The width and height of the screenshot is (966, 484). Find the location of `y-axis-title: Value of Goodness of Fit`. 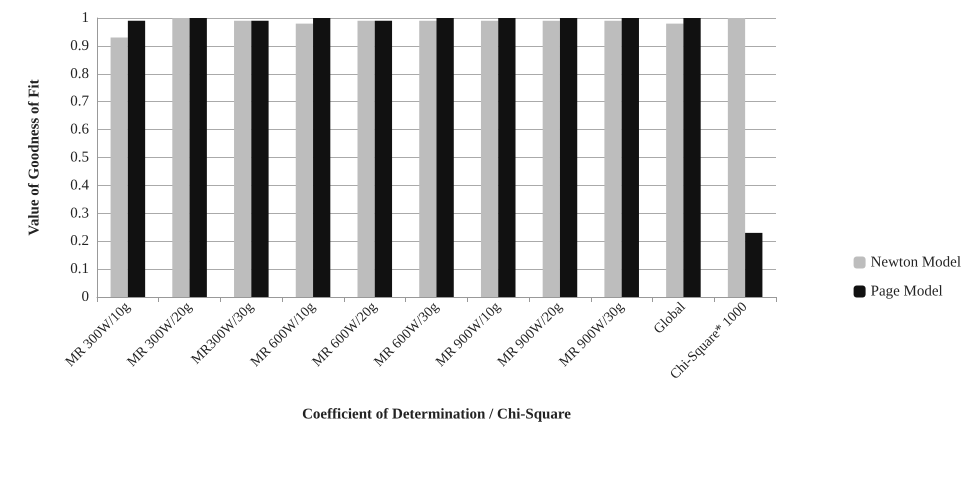

y-axis-title: Value of Goodness of Fit is located at coordinates (34, 157).